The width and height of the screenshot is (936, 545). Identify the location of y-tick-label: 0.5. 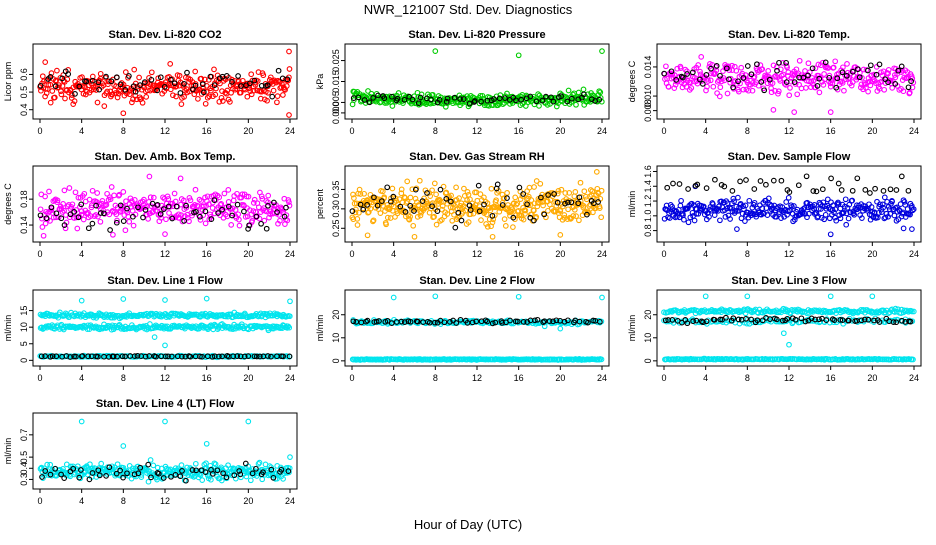
(24, 457).